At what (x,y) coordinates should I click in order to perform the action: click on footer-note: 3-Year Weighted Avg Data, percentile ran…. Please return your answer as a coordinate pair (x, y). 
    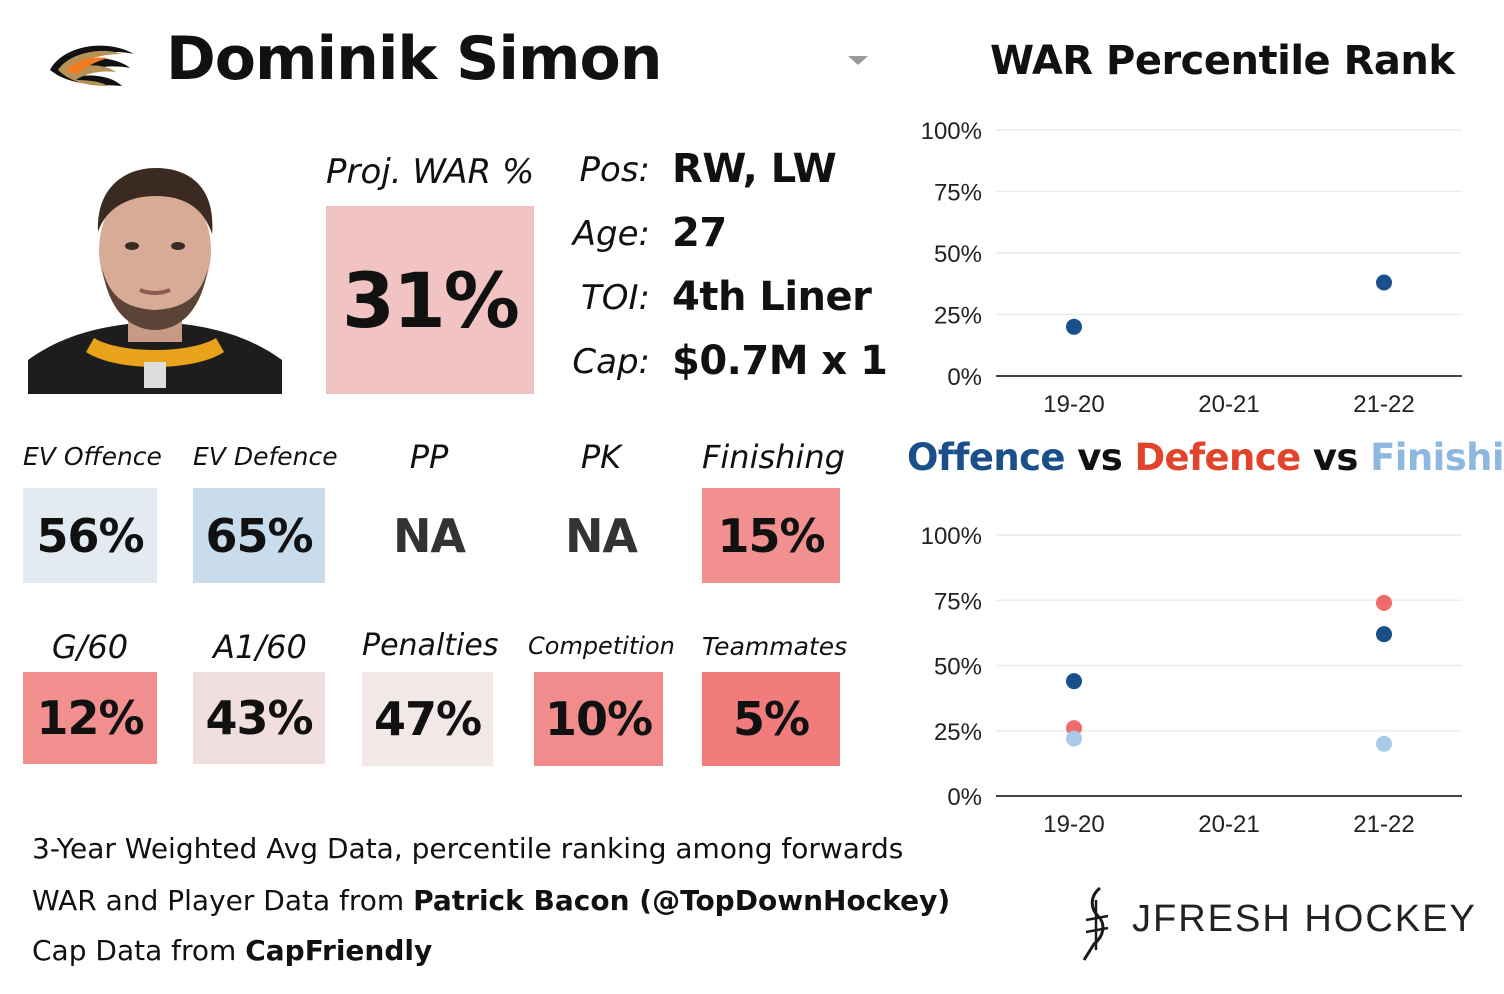
    Looking at the image, I should click on (468, 848).